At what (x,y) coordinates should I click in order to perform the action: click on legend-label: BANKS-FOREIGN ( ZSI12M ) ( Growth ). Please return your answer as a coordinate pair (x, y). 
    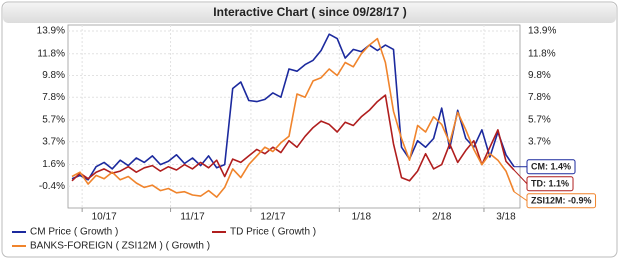
    Looking at the image, I should click on (120, 246).